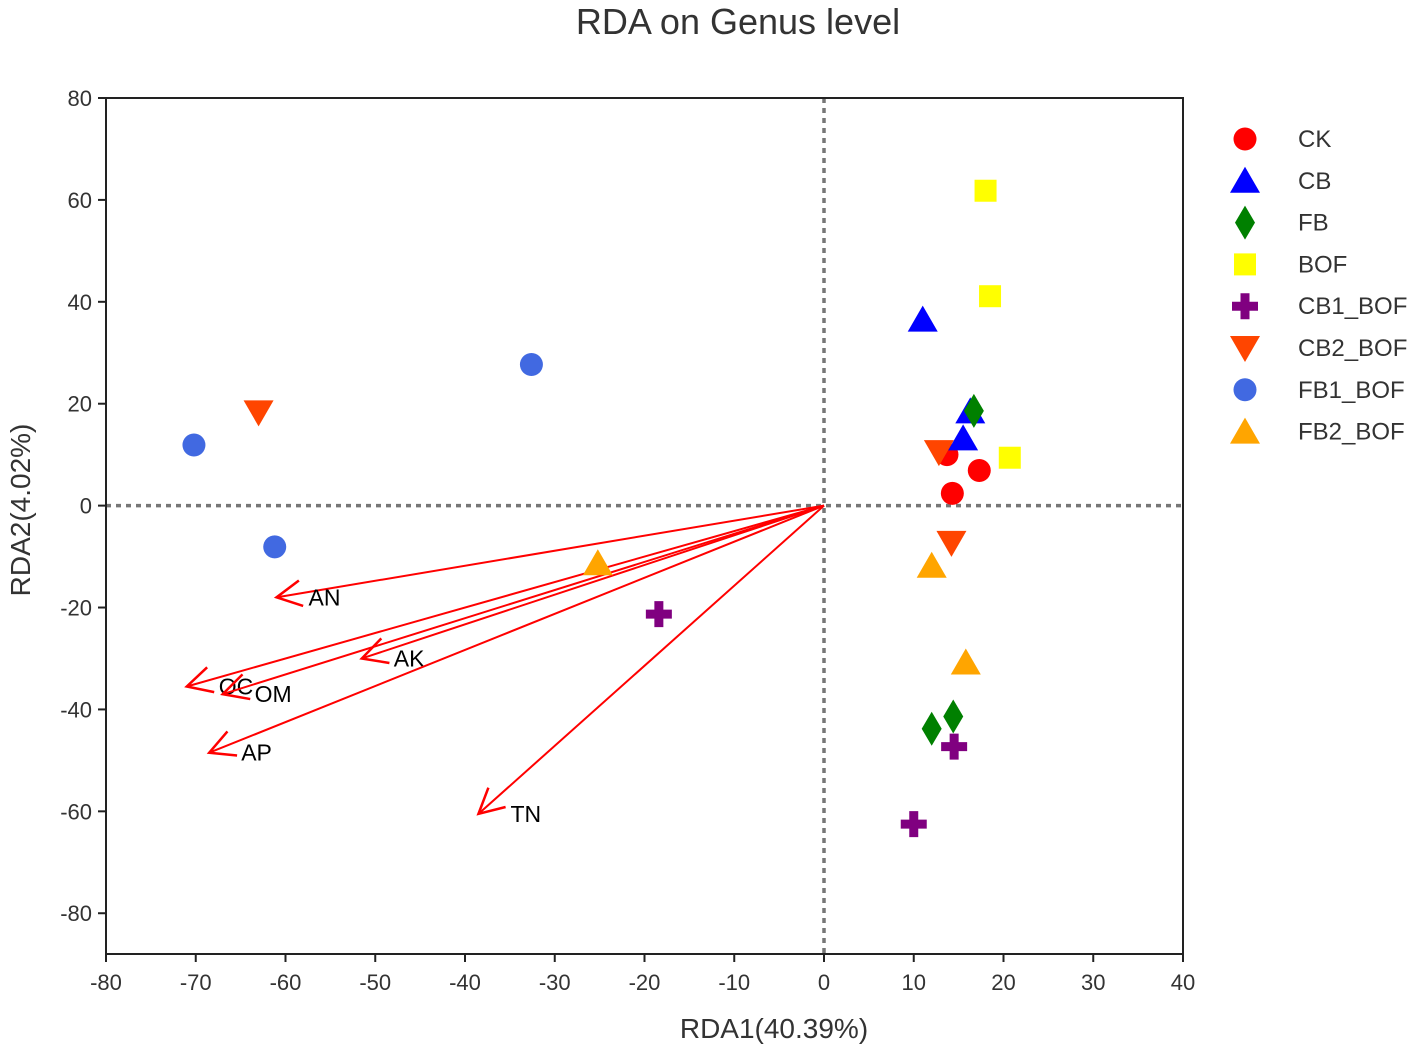 Image resolution: width=1418 pixels, height=1051 pixels. What do you see at coordinates (824, 982) in the screenshot?
I see `x-tick-label: 0` at bounding box center [824, 982].